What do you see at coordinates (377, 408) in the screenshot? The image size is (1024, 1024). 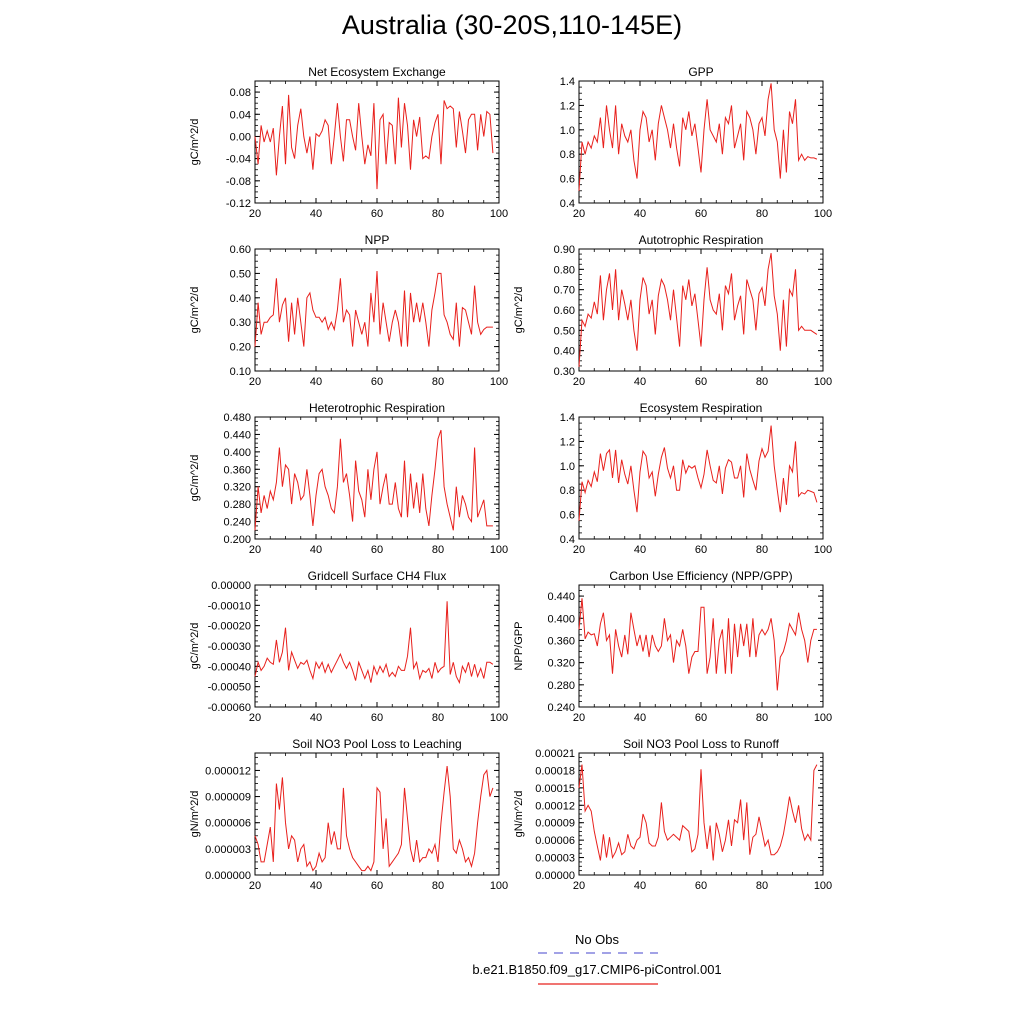 I see `plot-title: Heterotrophic Respiration` at bounding box center [377, 408].